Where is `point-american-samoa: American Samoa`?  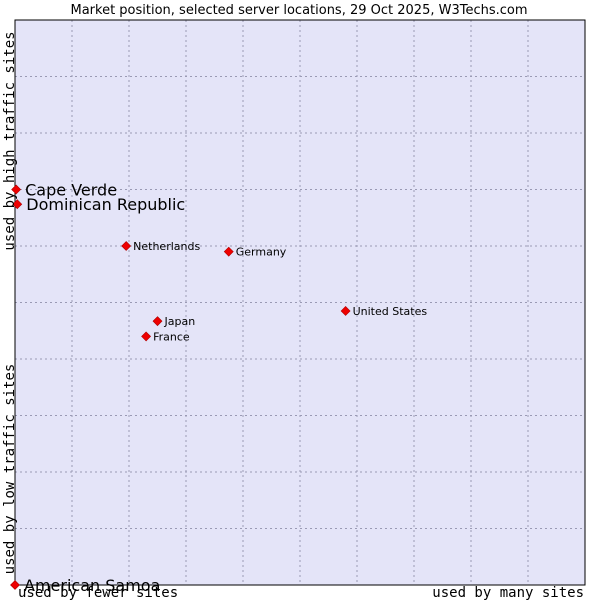
point-american-samoa: American Samoa is located at coordinates (85, 585).